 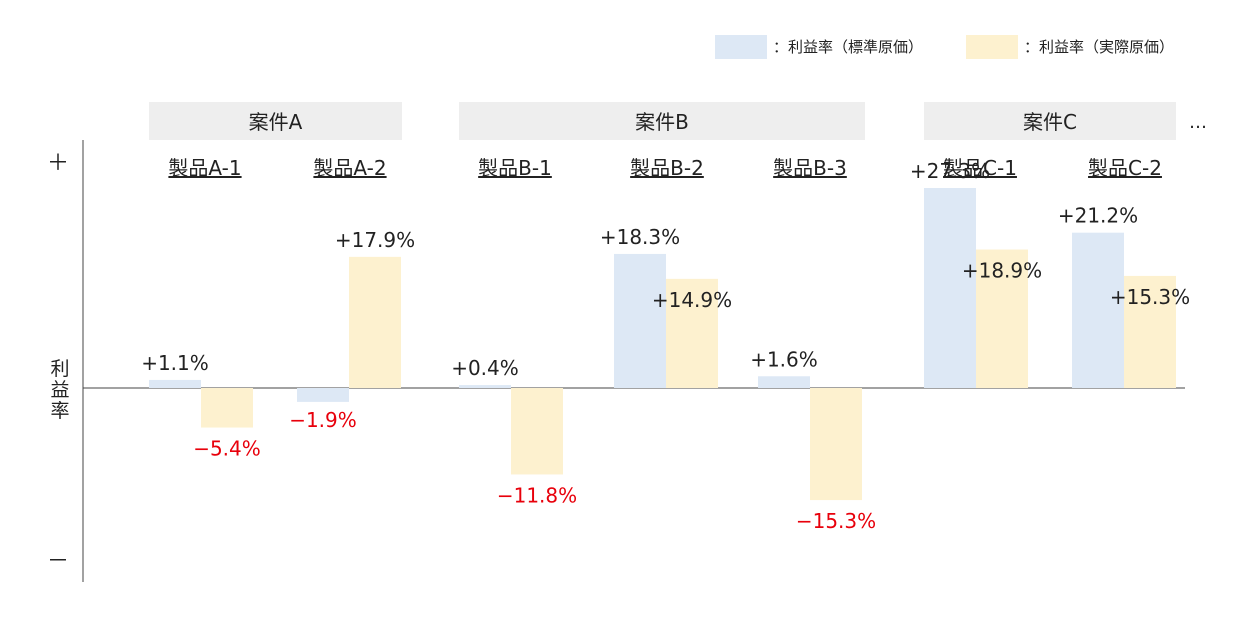 I want to click on data-label: +1.6%, so click(x=784, y=359).